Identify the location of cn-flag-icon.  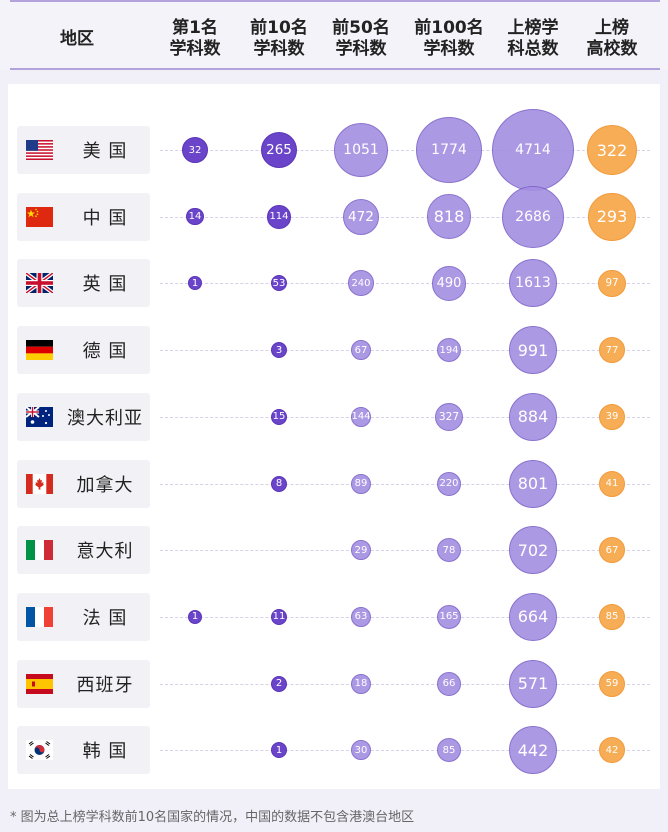
(39, 216).